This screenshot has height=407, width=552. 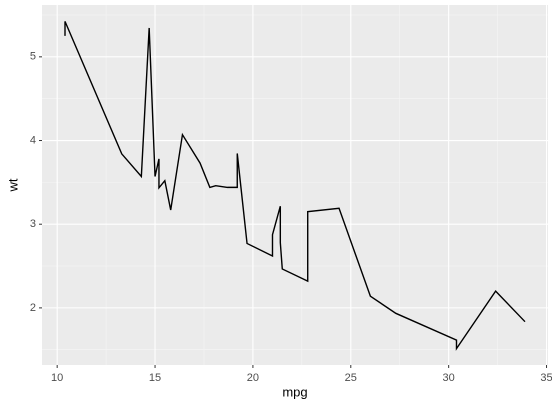 I want to click on x-tick-label: 10, so click(x=57, y=378).